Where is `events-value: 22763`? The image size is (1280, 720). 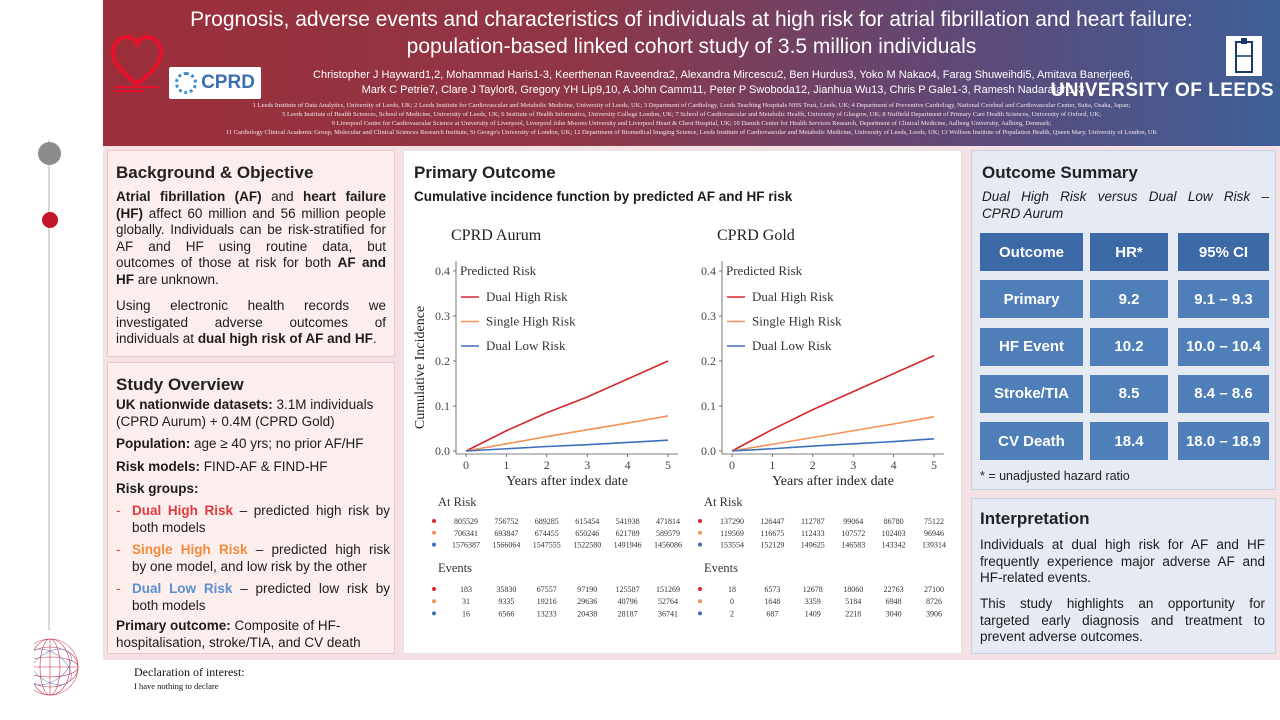 events-value: 22763 is located at coordinates (894, 589).